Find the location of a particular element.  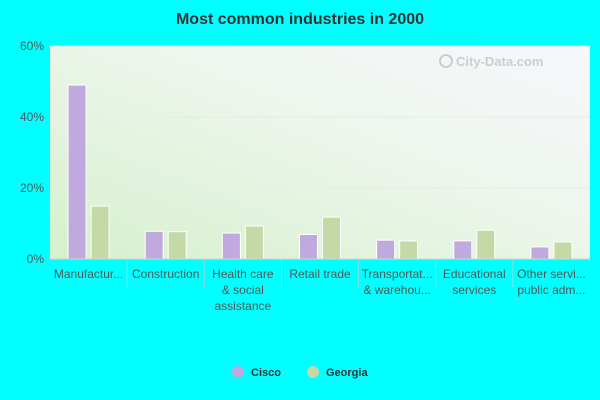

x-tick-label: Retail trade is located at coordinates (320, 274).